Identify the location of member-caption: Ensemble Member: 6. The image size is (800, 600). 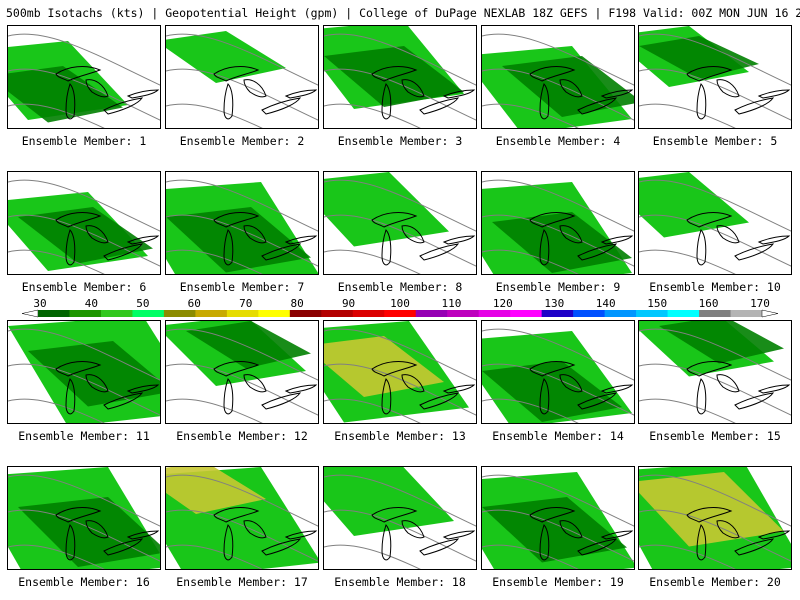
(84, 287).